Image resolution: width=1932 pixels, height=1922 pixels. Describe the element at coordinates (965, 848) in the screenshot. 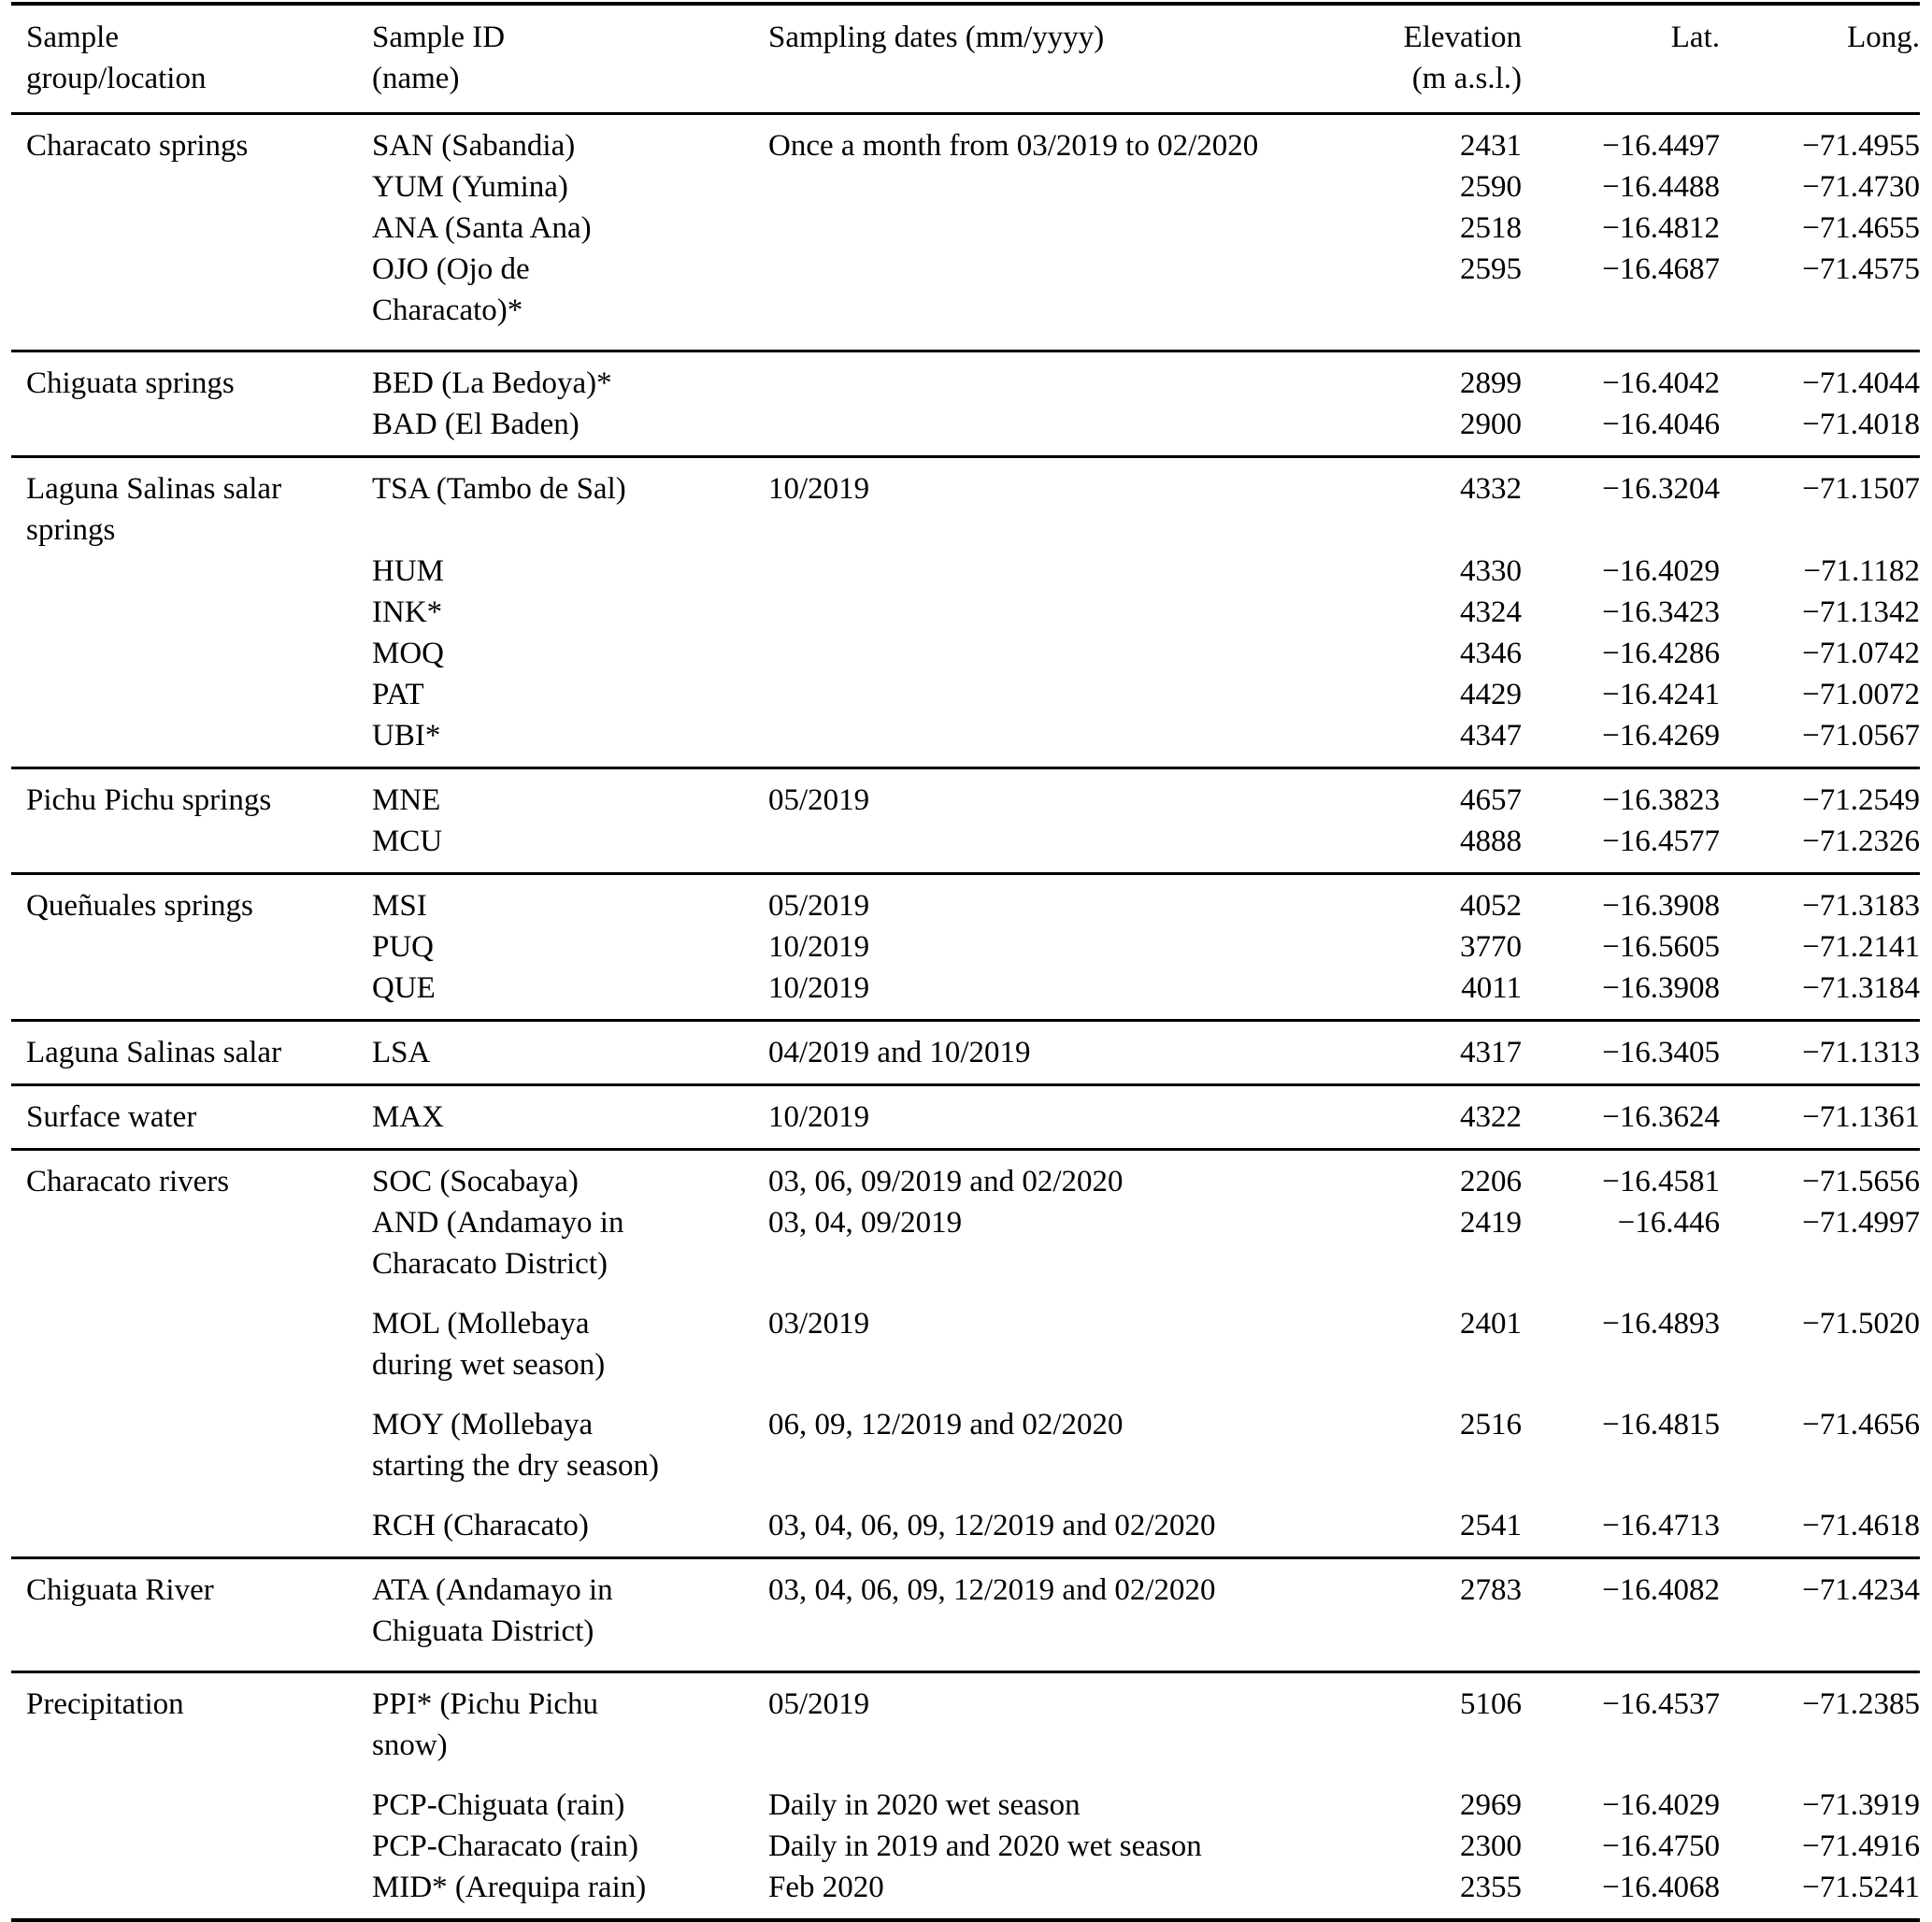

I see `table-row: MCU 4888 −16.4577 −71.2326` at that location.